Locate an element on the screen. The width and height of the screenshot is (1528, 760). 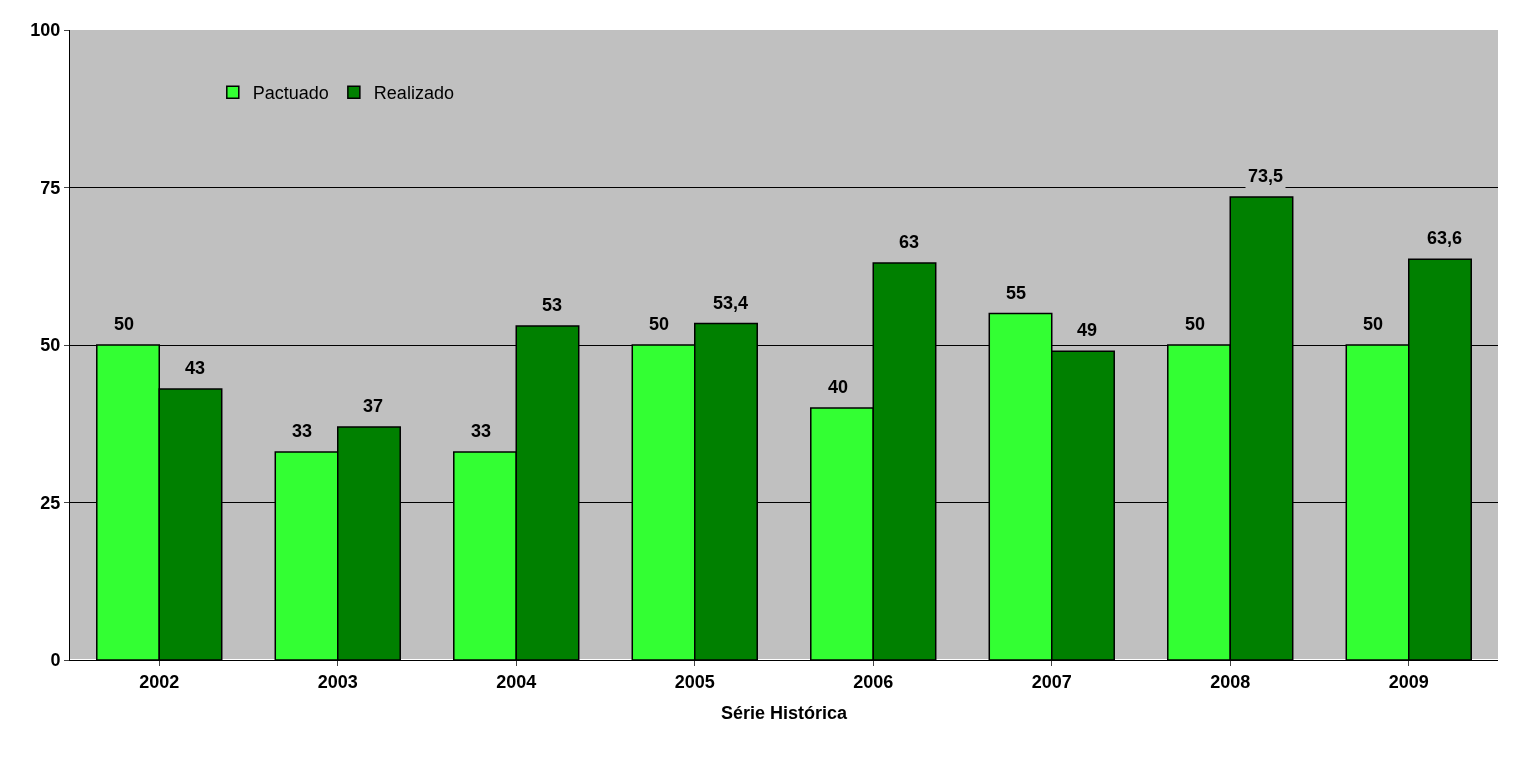
x-tick-label: 2009 is located at coordinates (1408, 681).